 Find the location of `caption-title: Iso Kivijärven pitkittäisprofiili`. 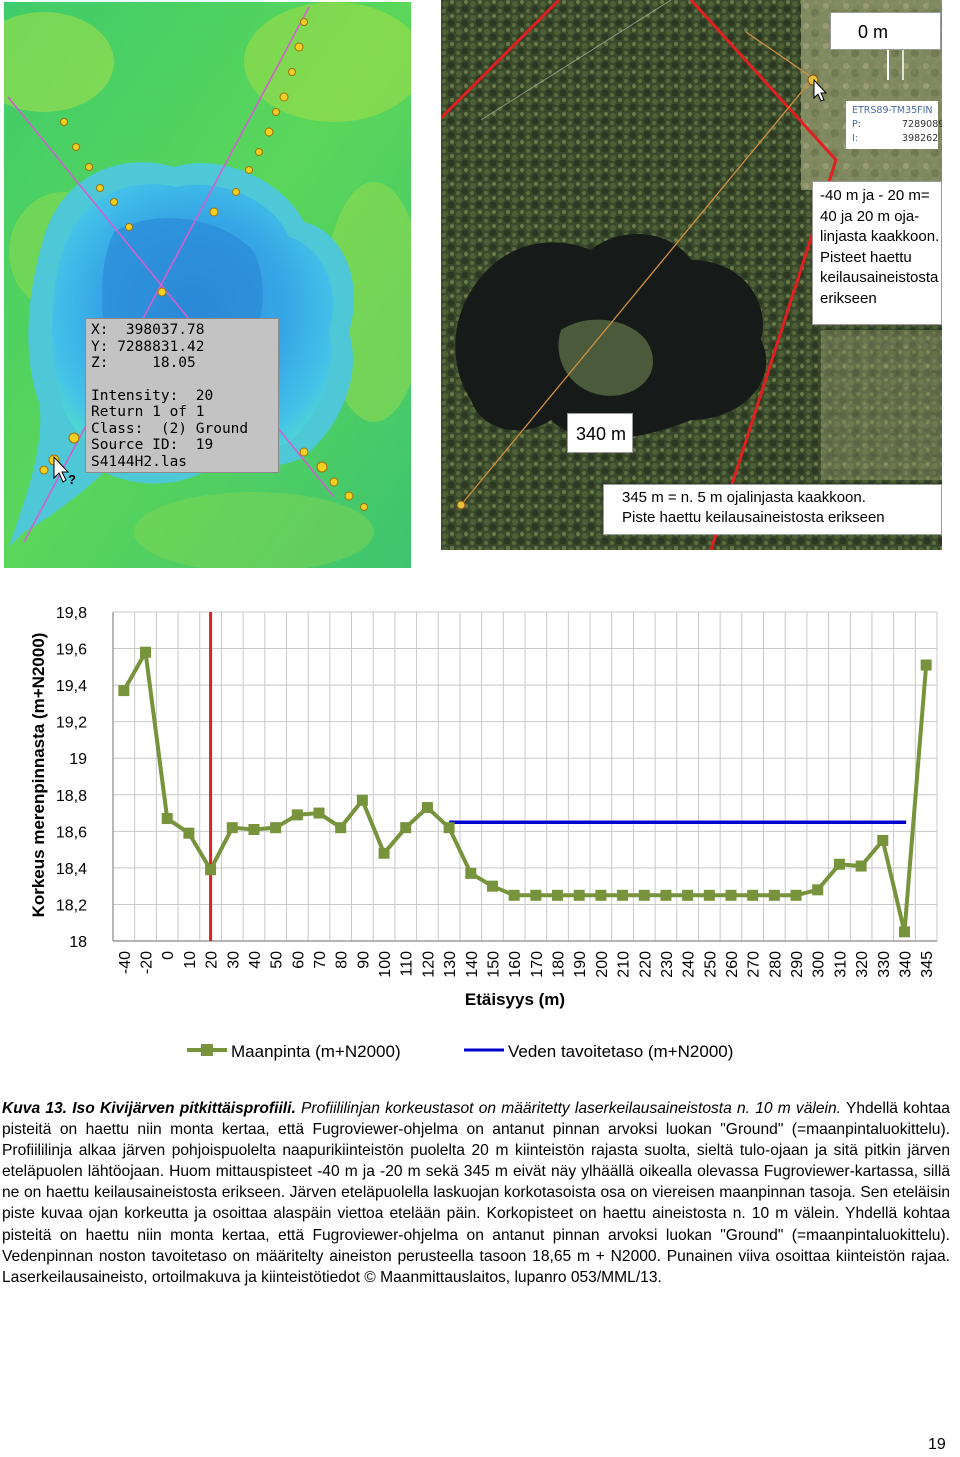

caption-title: Iso Kivijärven pitkittäisprofiili is located at coordinates (182, 1108).